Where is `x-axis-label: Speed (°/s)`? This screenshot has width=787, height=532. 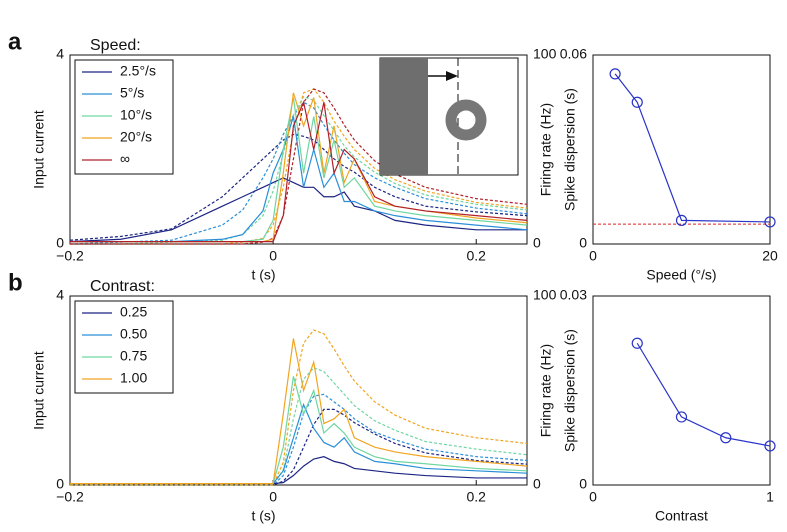 x-axis-label: Speed (°/s) is located at coordinates (681, 275).